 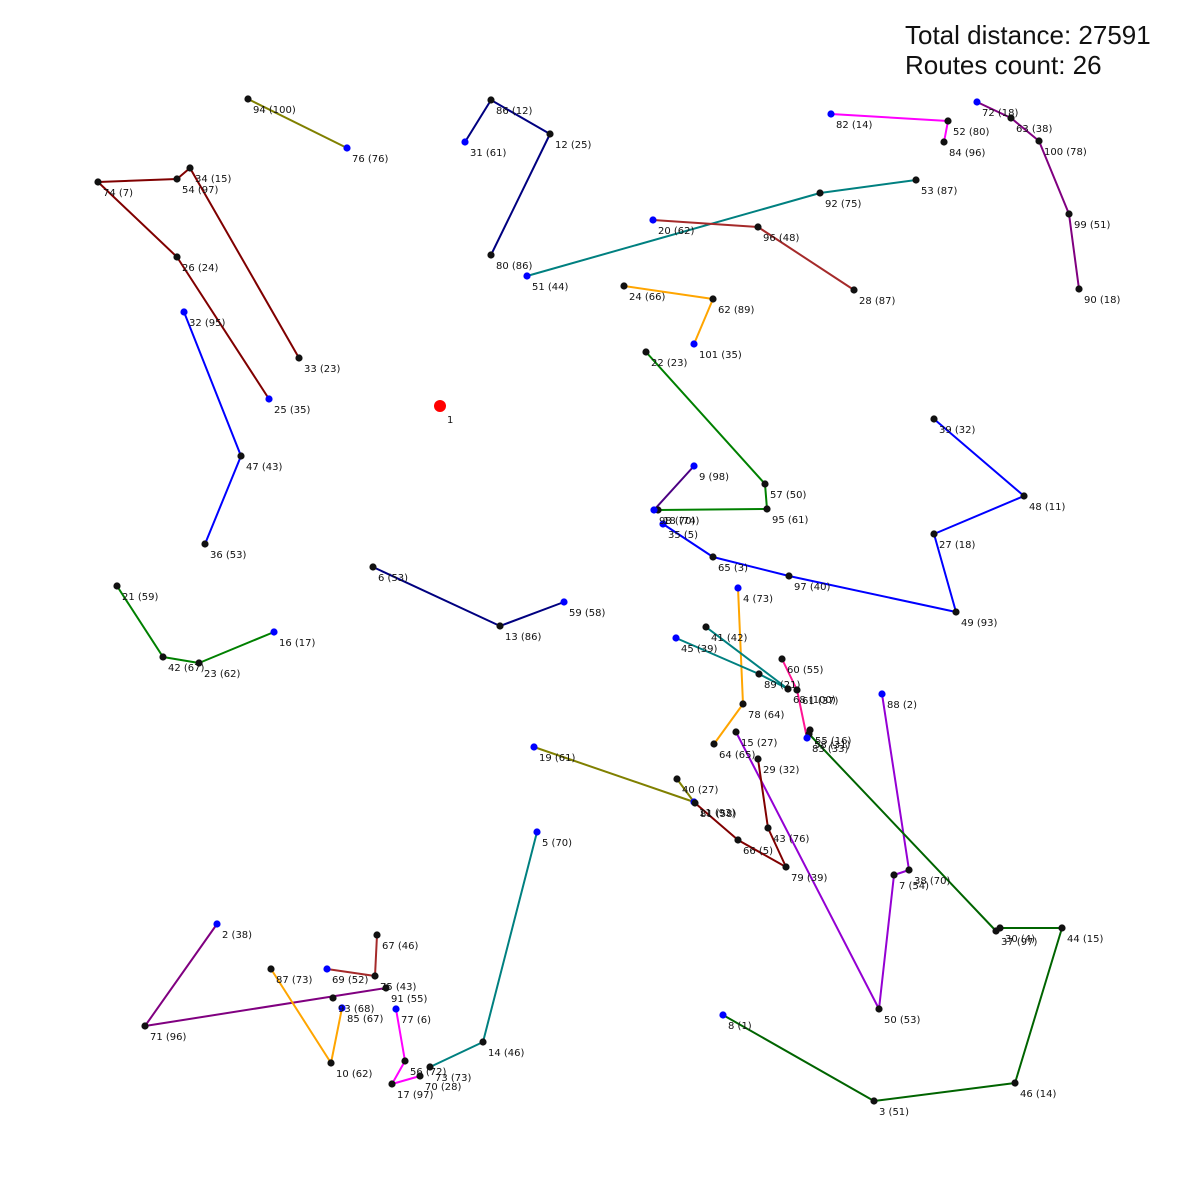 I want to click on node-label-41: 41 (42), so click(x=729, y=638).